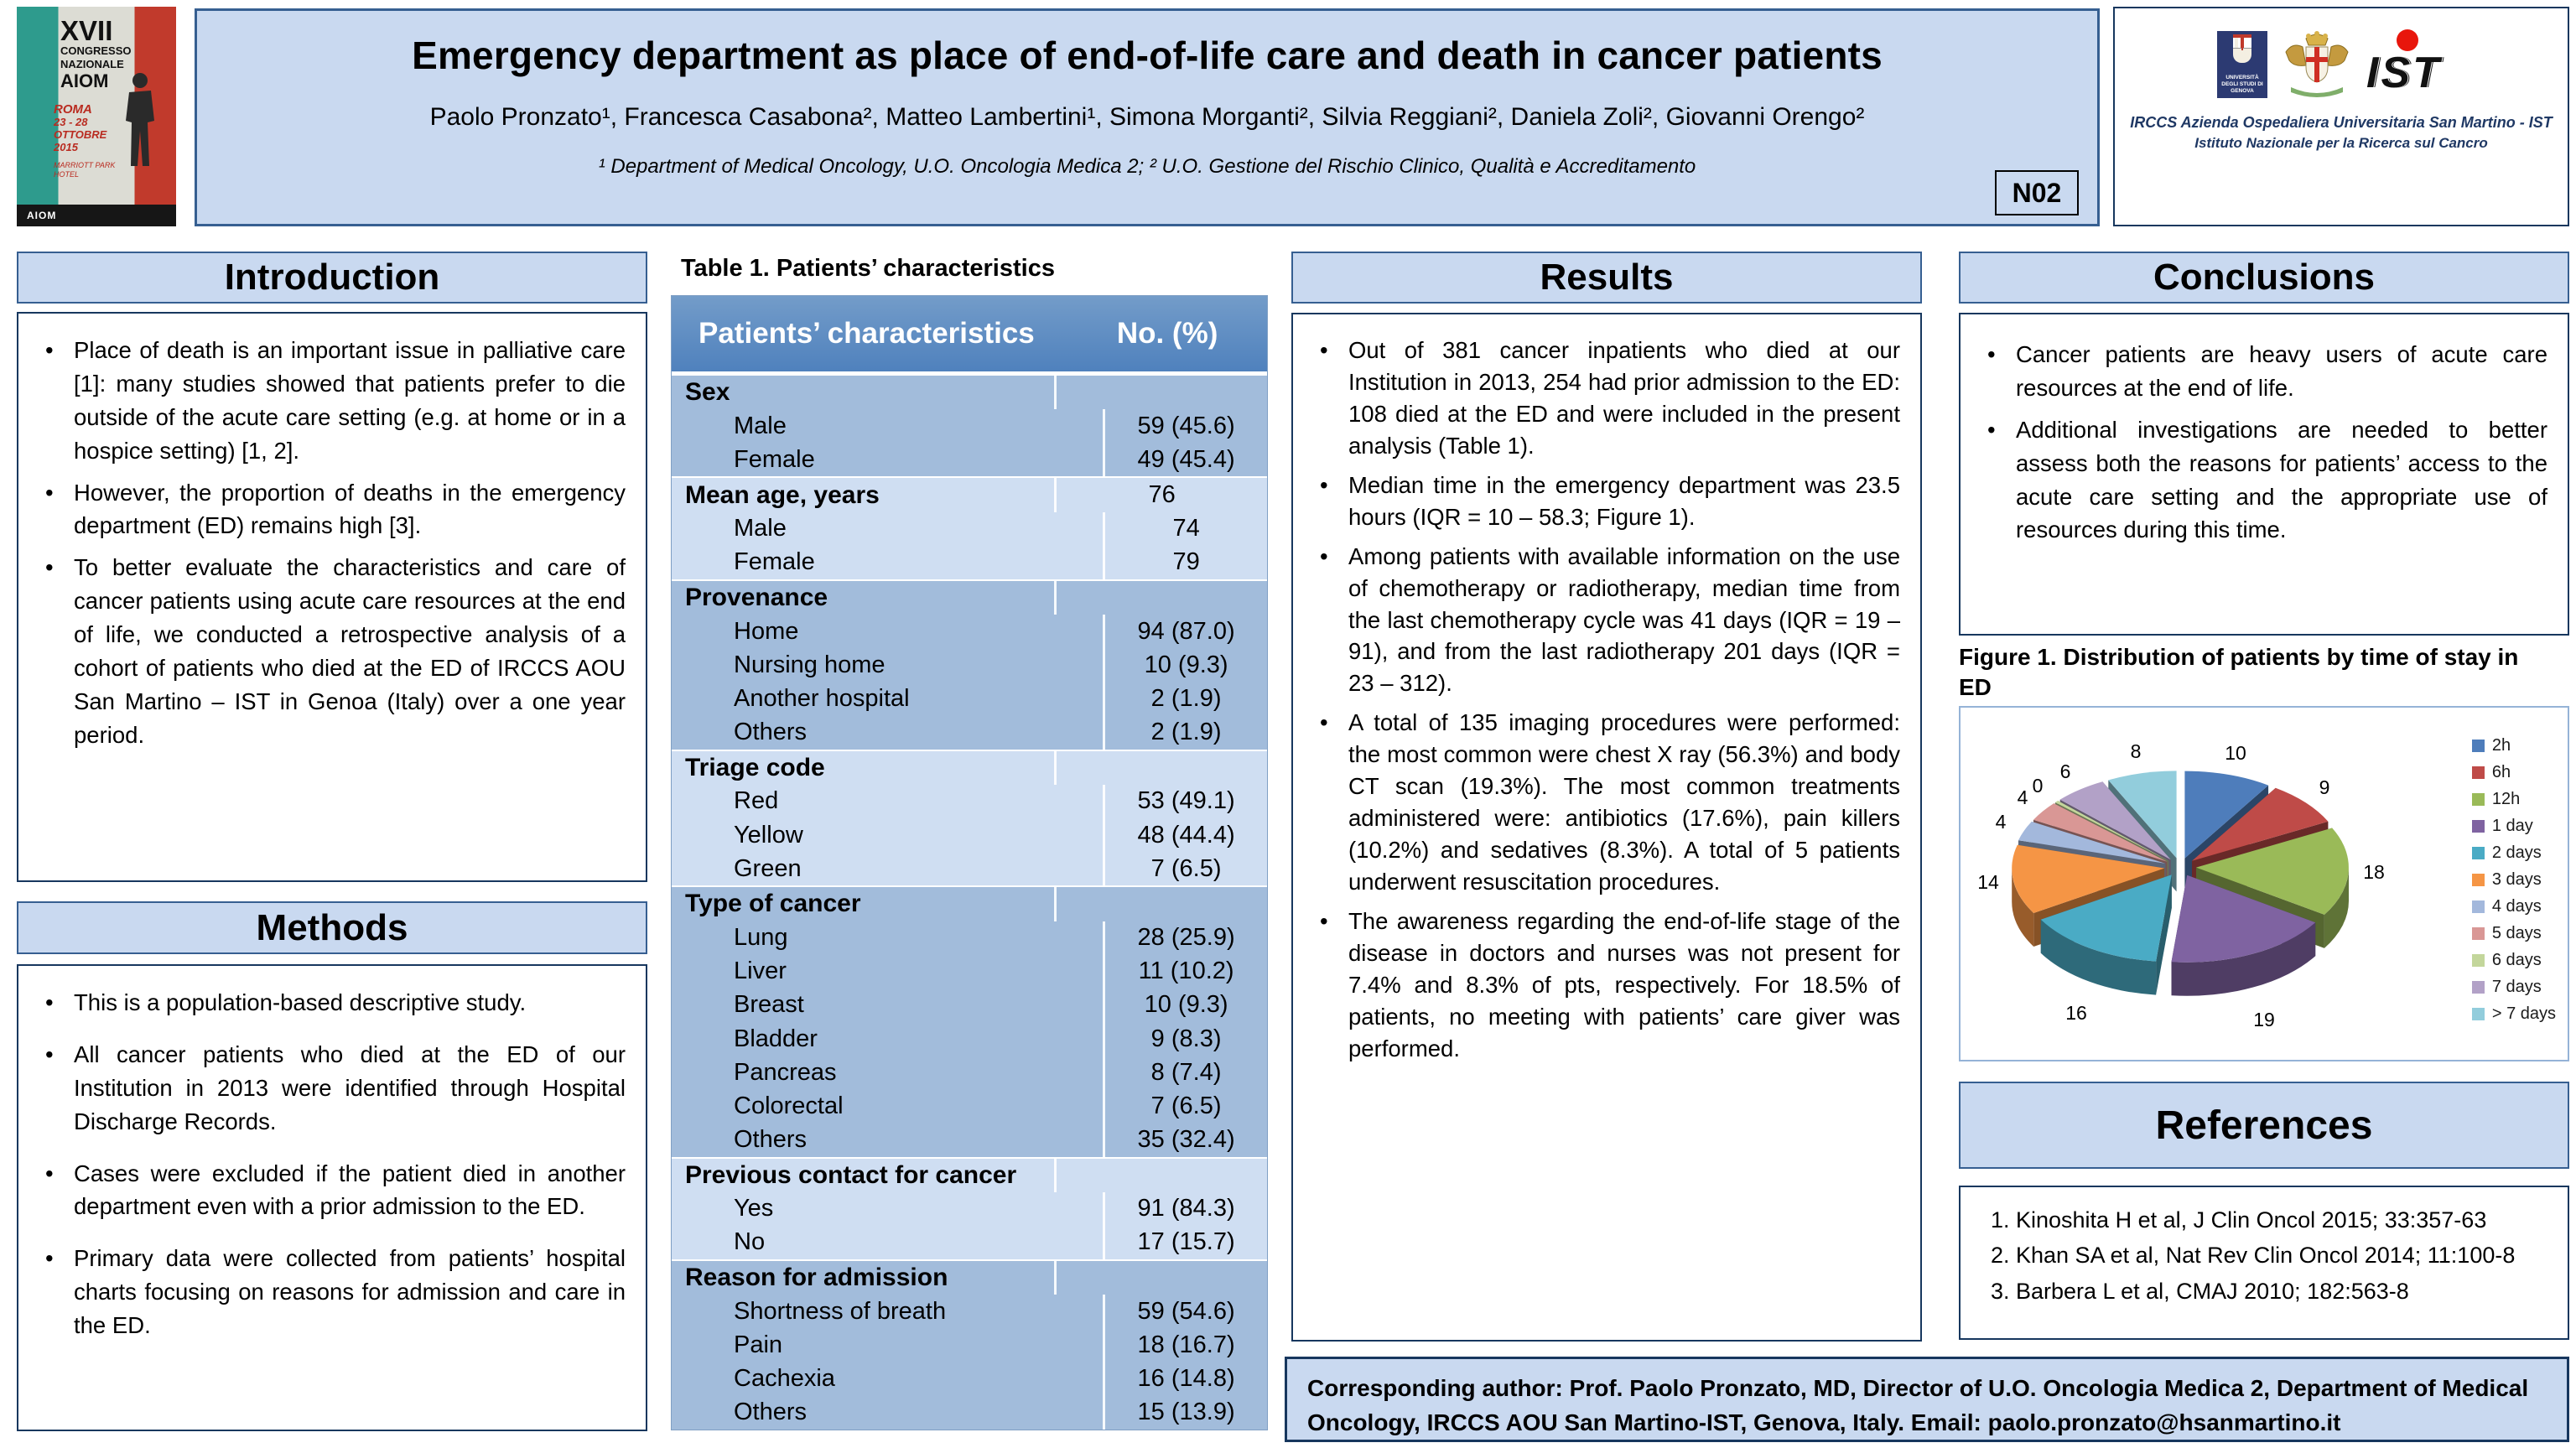 This screenshot has height=1448, width=2576. I want to click on legend-item: 6h, so click(2513, 772).